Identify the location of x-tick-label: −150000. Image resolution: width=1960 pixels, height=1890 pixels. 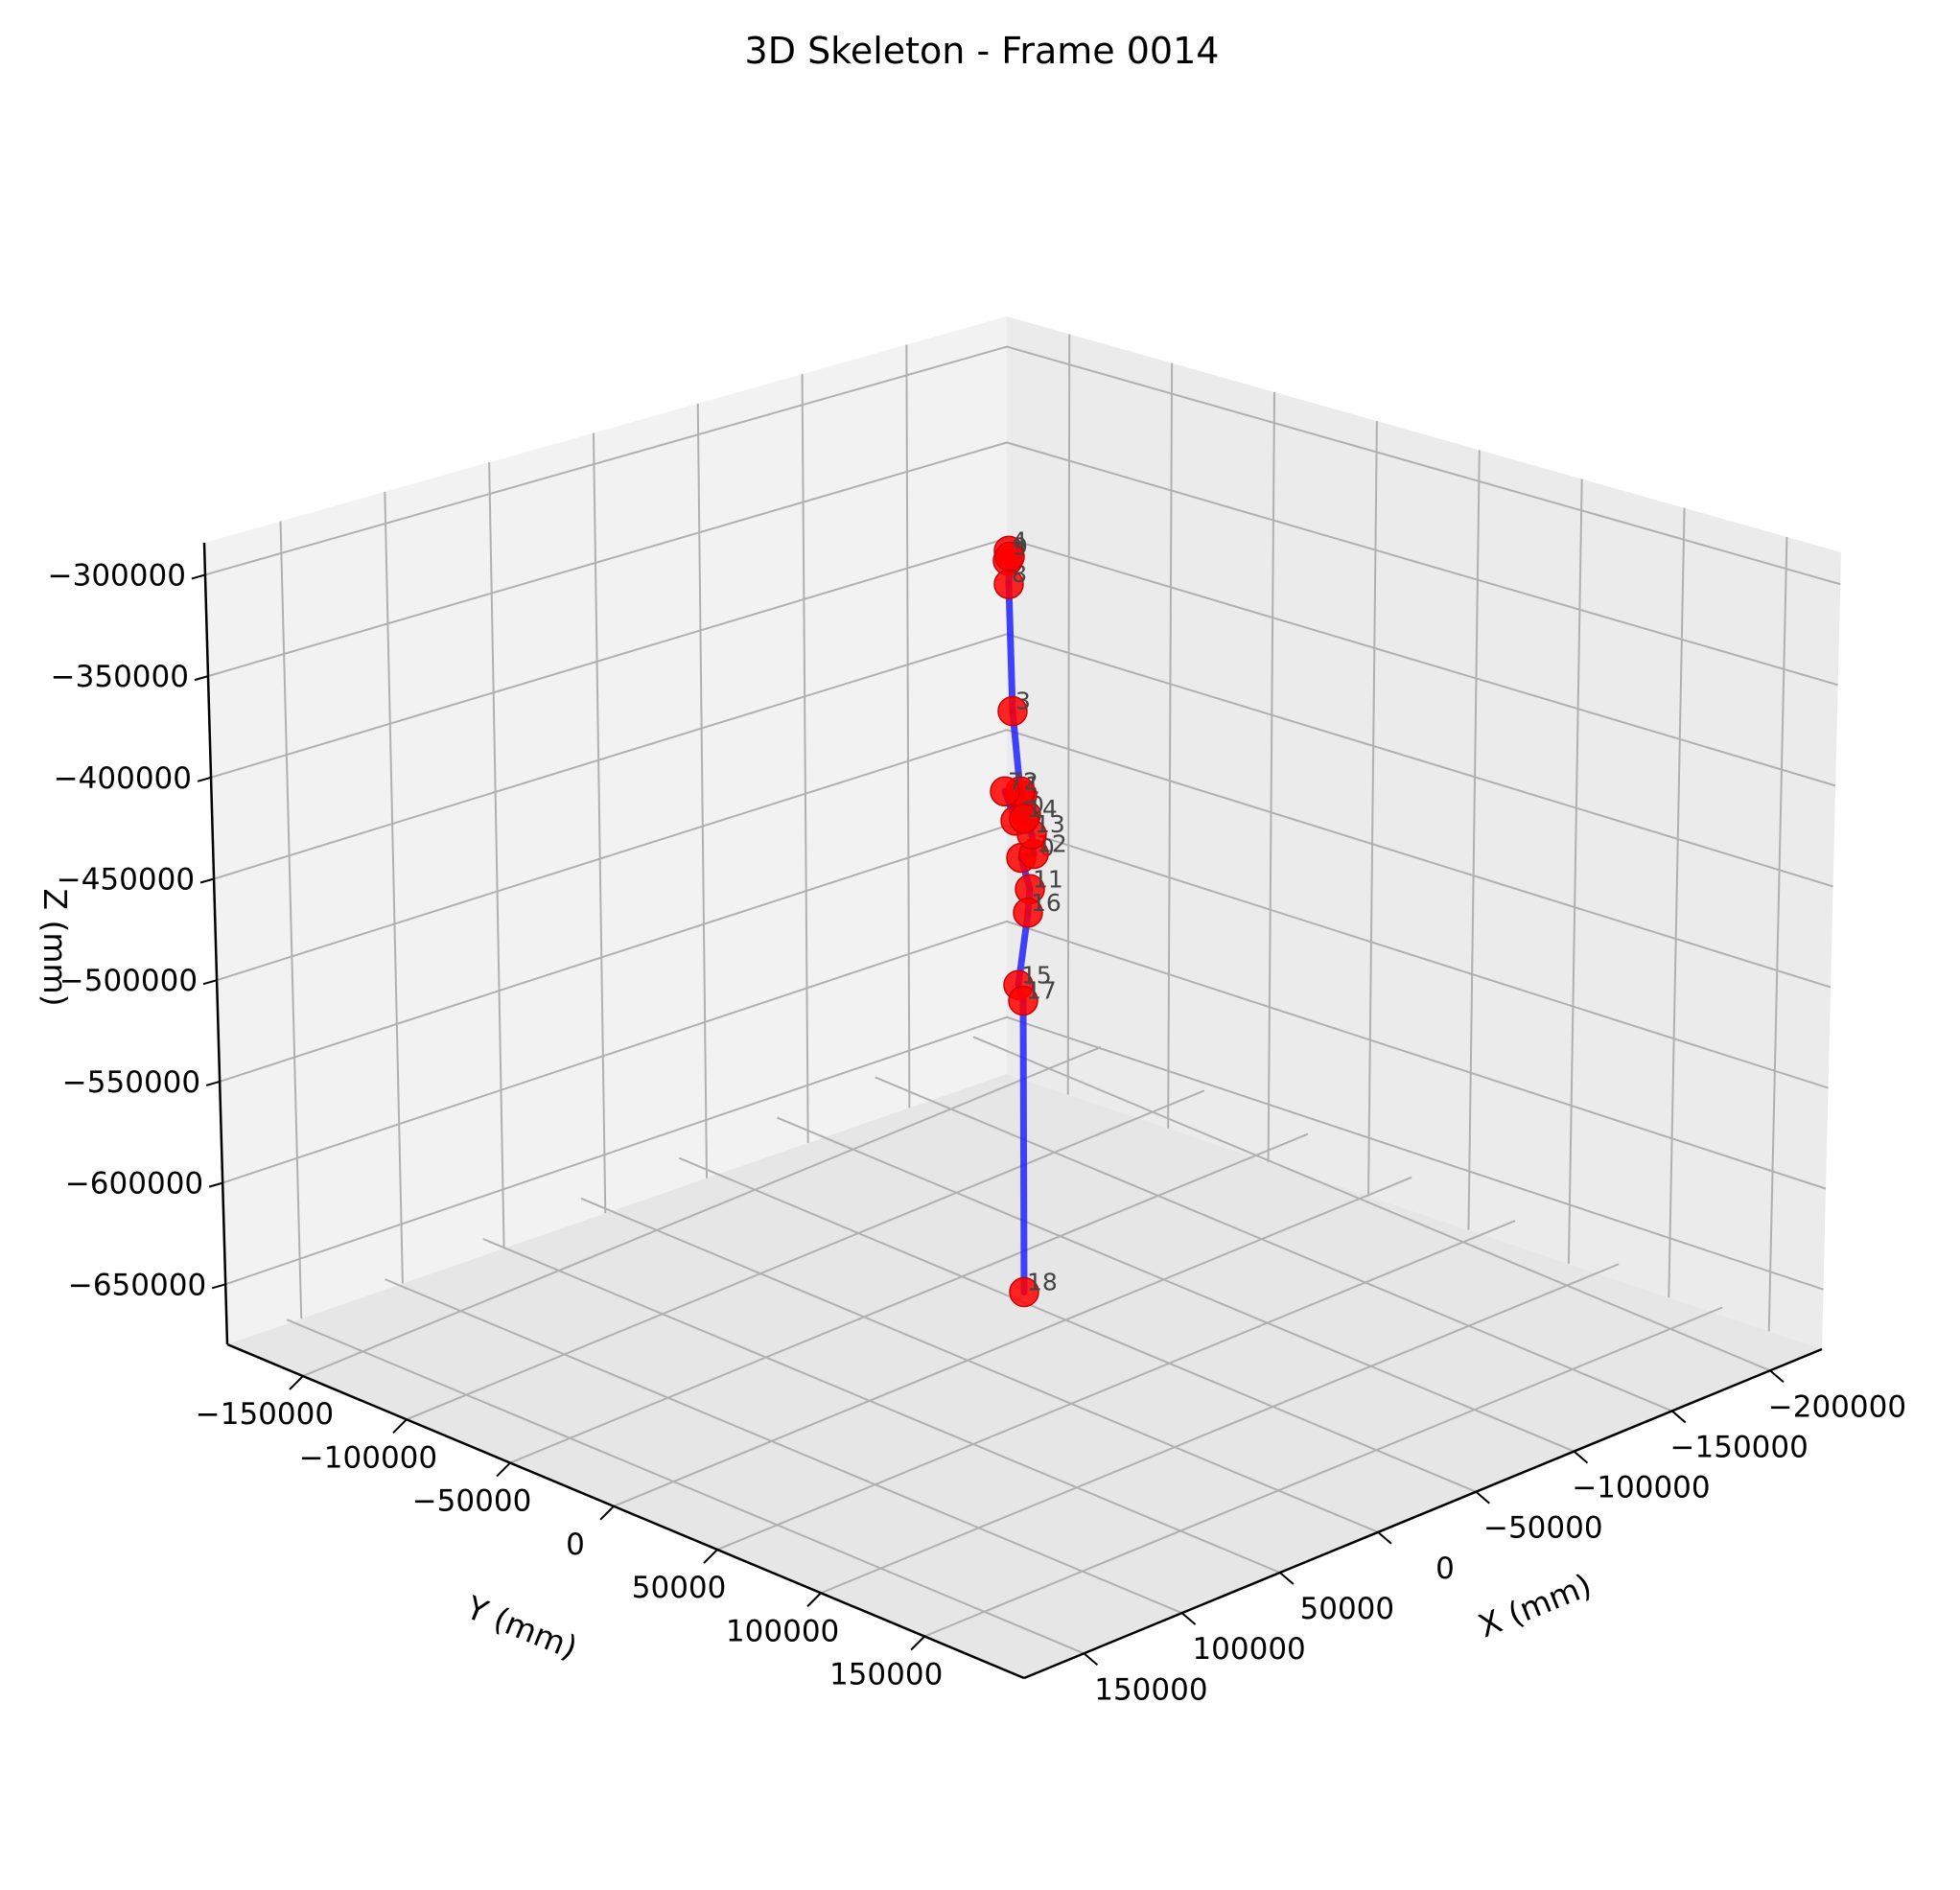
(1739, 1447).